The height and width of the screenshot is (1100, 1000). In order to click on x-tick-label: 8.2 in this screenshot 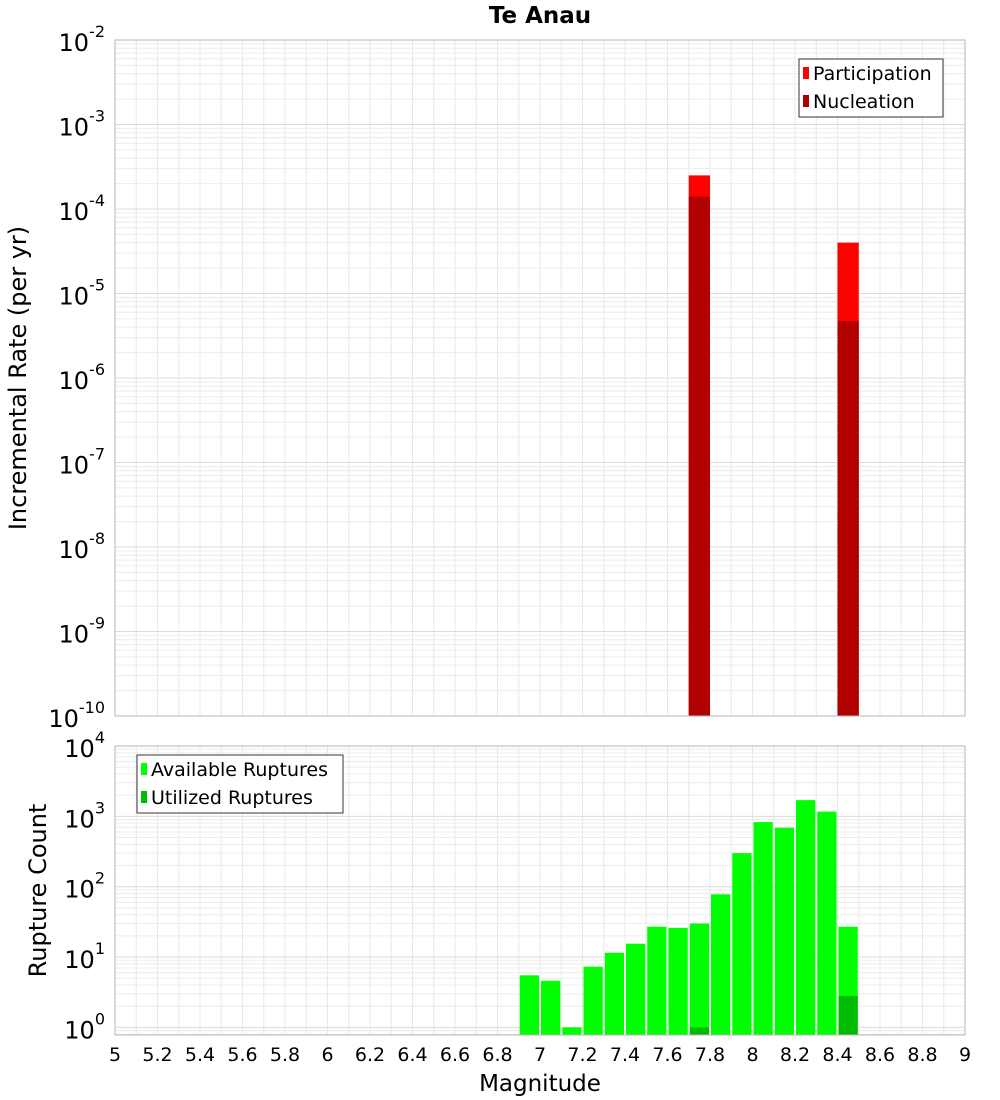, I will do `click(795, 1055)`.